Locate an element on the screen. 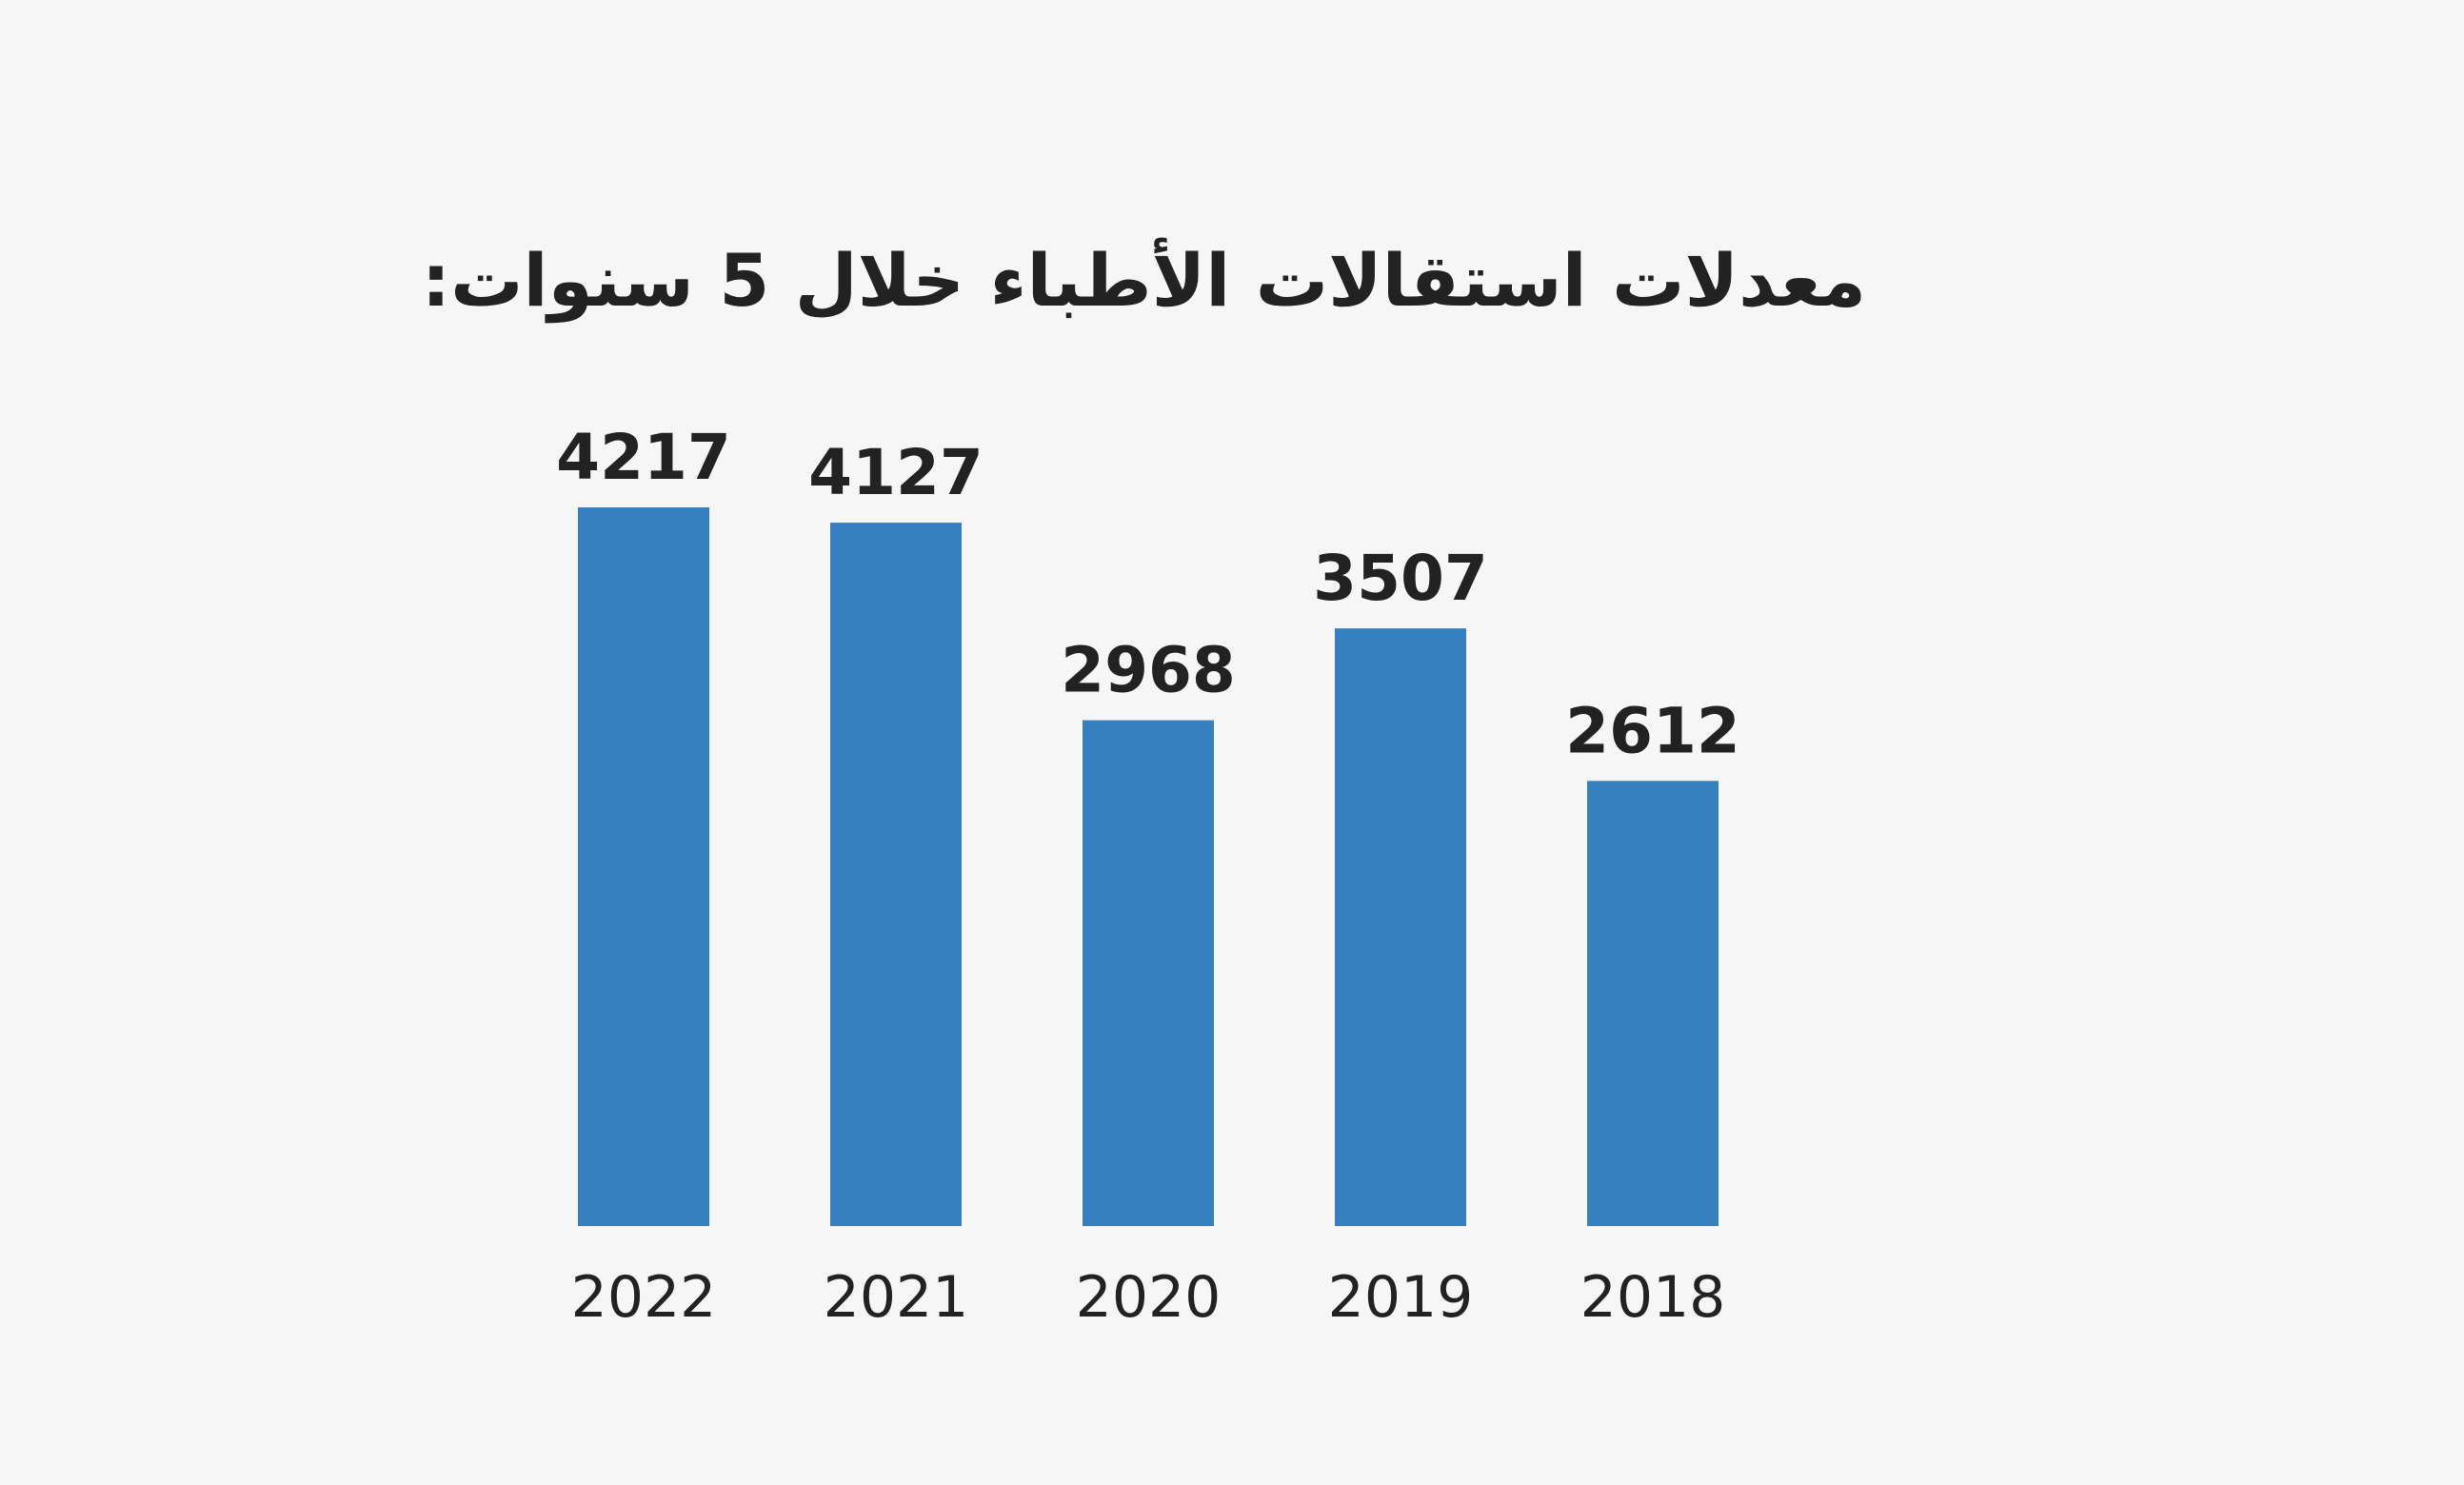 This screenshot has width=2464, height=1485. x-tick-label-2020: 2020 is located at coordinates (1149, 1298).